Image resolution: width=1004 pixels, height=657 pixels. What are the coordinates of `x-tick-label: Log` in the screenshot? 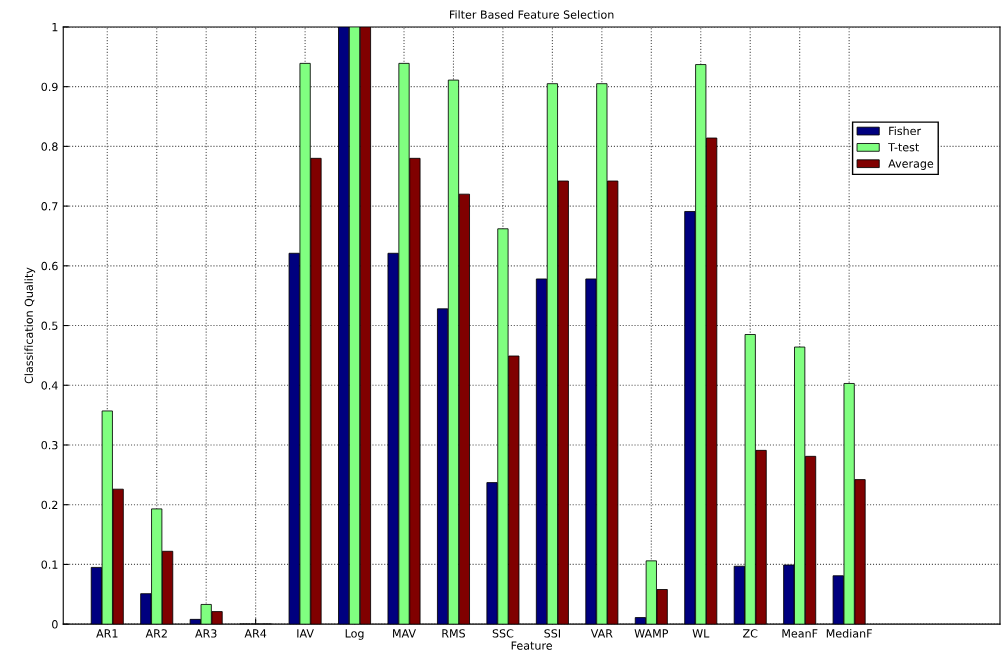 It's located at (354, 634).